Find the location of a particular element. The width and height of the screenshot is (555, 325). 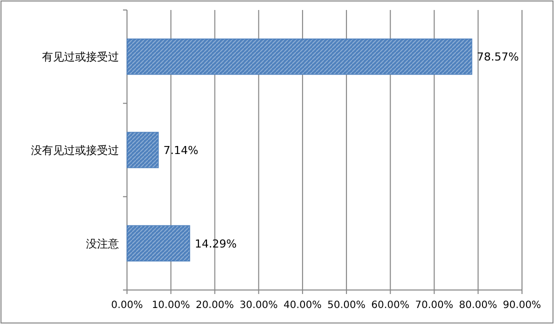

x-tick-label: 50.00% is located at coordinates (346, 305).